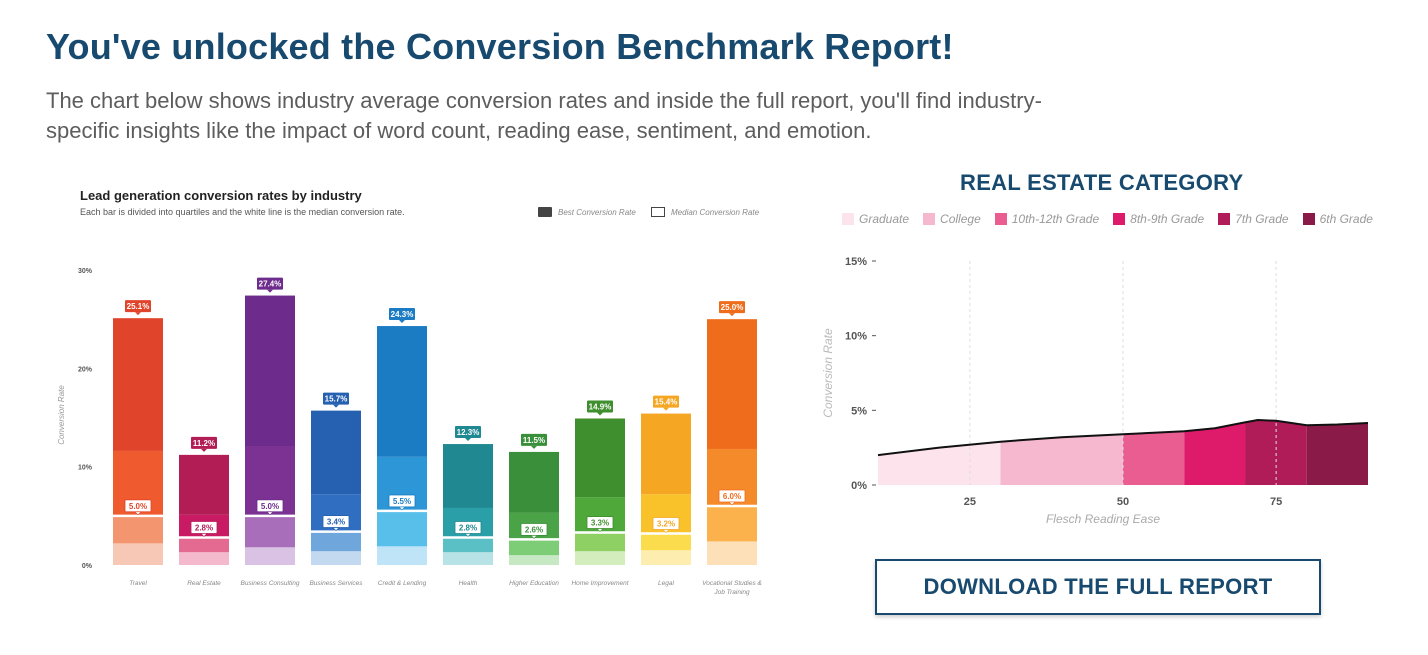 The image size is (1428, 655). What do you see at coordinates (402, 501) in the screenshot?
I see `median-value-label: 5.5%` at bounding box center [402, 501].